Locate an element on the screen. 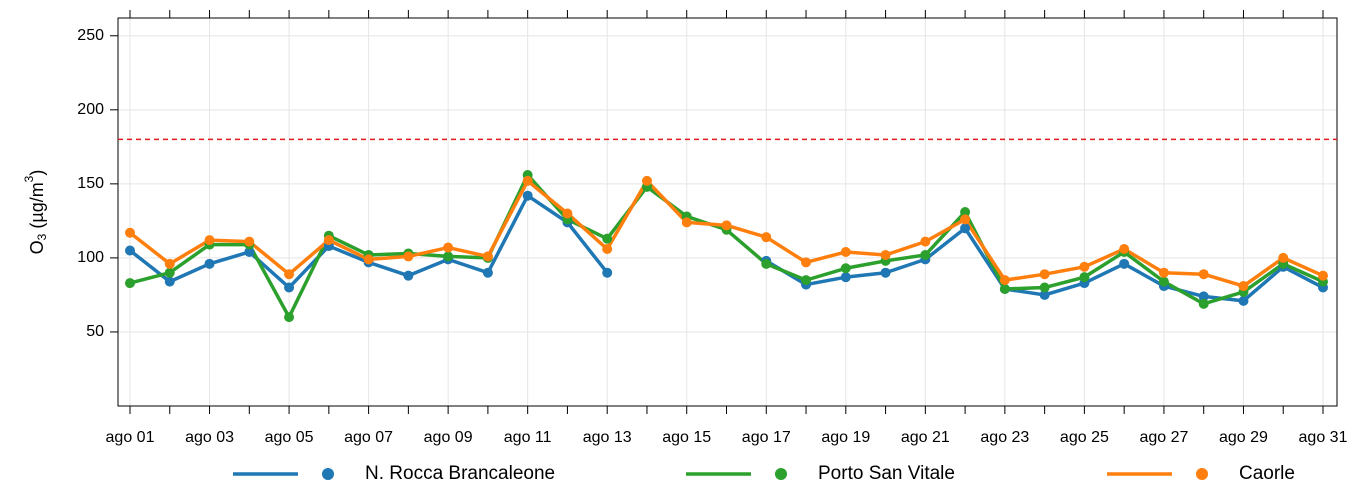 This screenshot has width=1365, height=491. x-tick-label: ago 11 is located at coordinates (528, 437).